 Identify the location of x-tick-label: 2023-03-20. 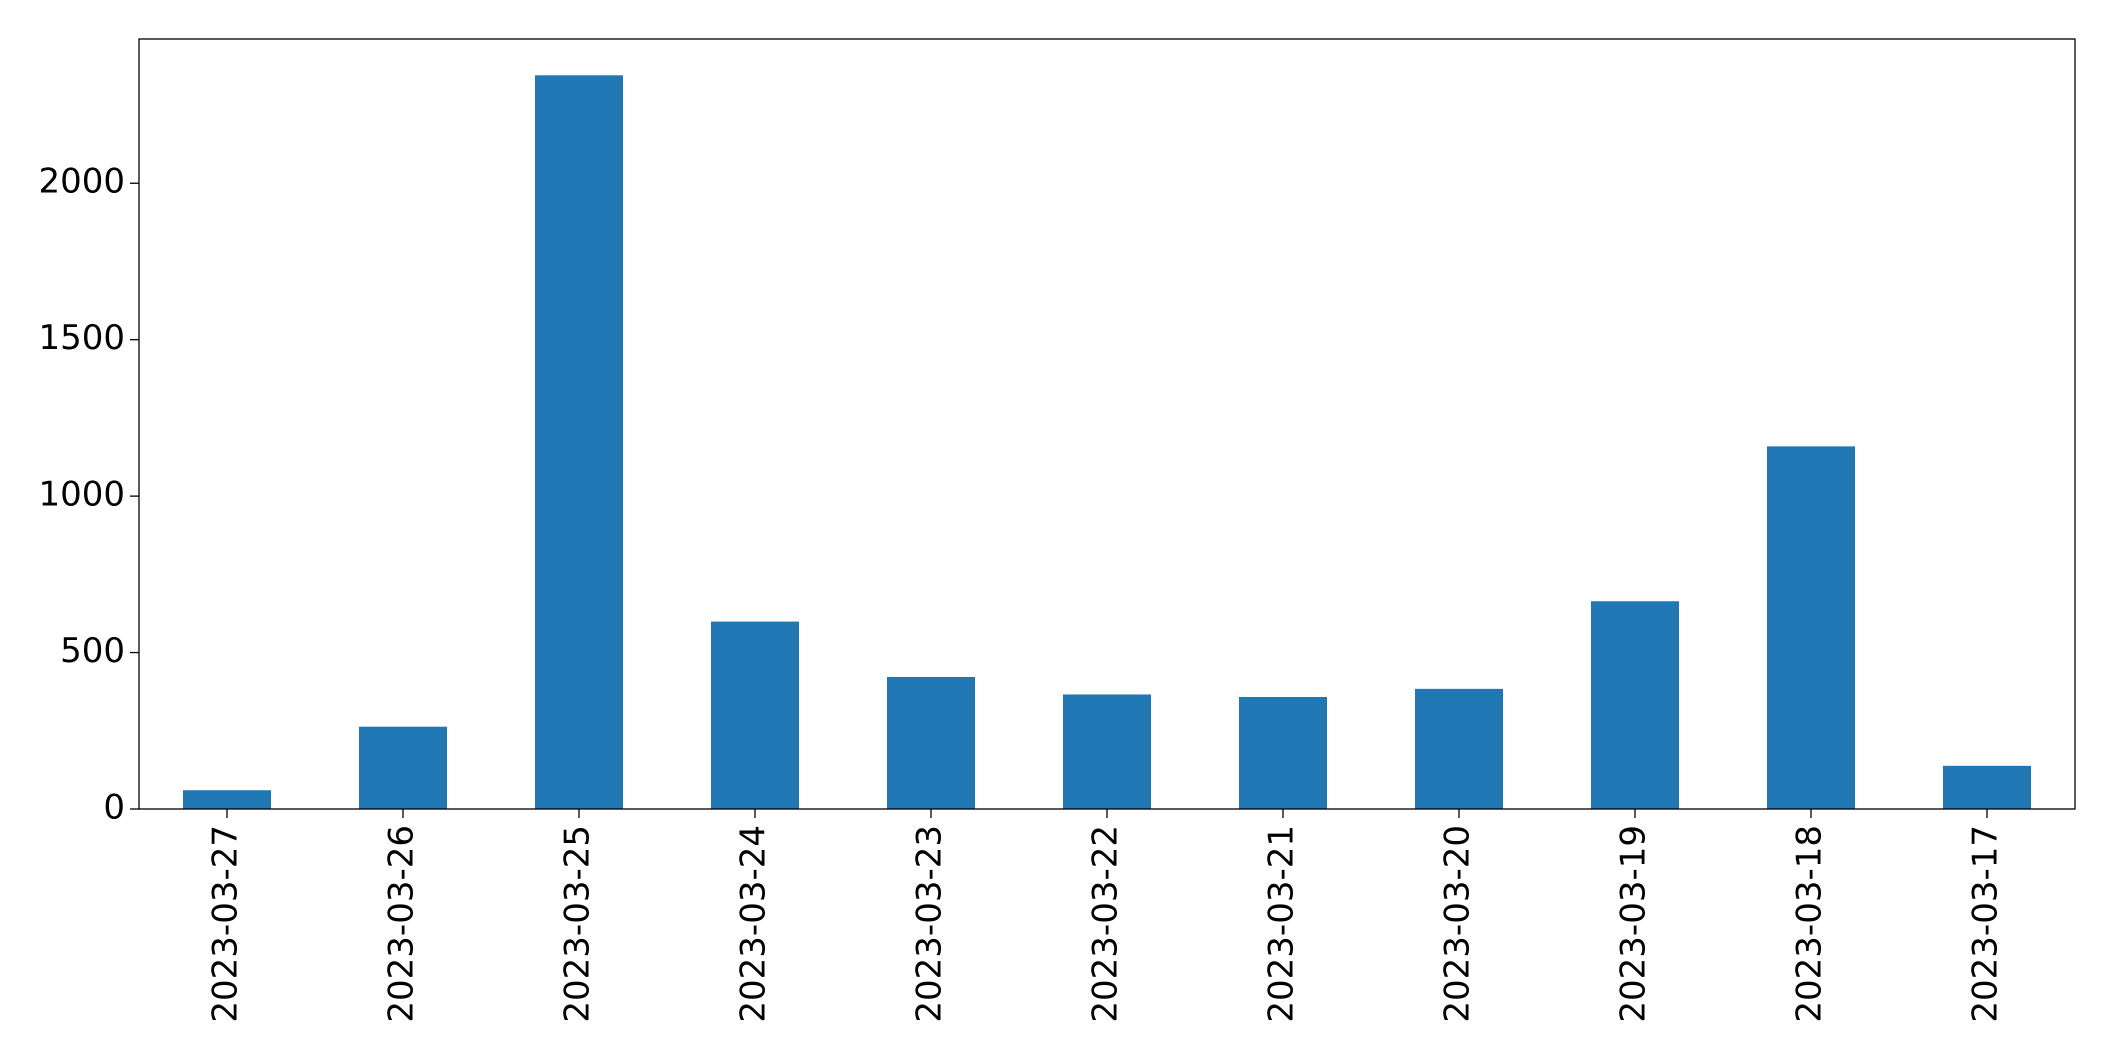
(1458, 924).